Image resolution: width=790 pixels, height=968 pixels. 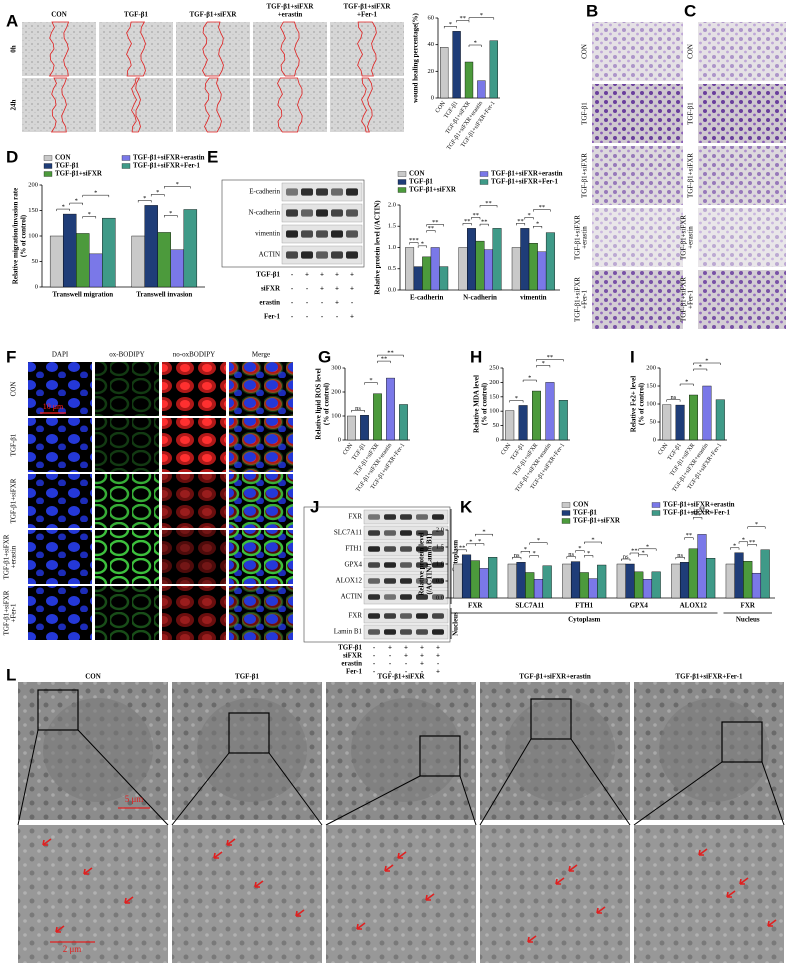 I want to click on y-tick-label: 0.5, so click(x=392, y=268).